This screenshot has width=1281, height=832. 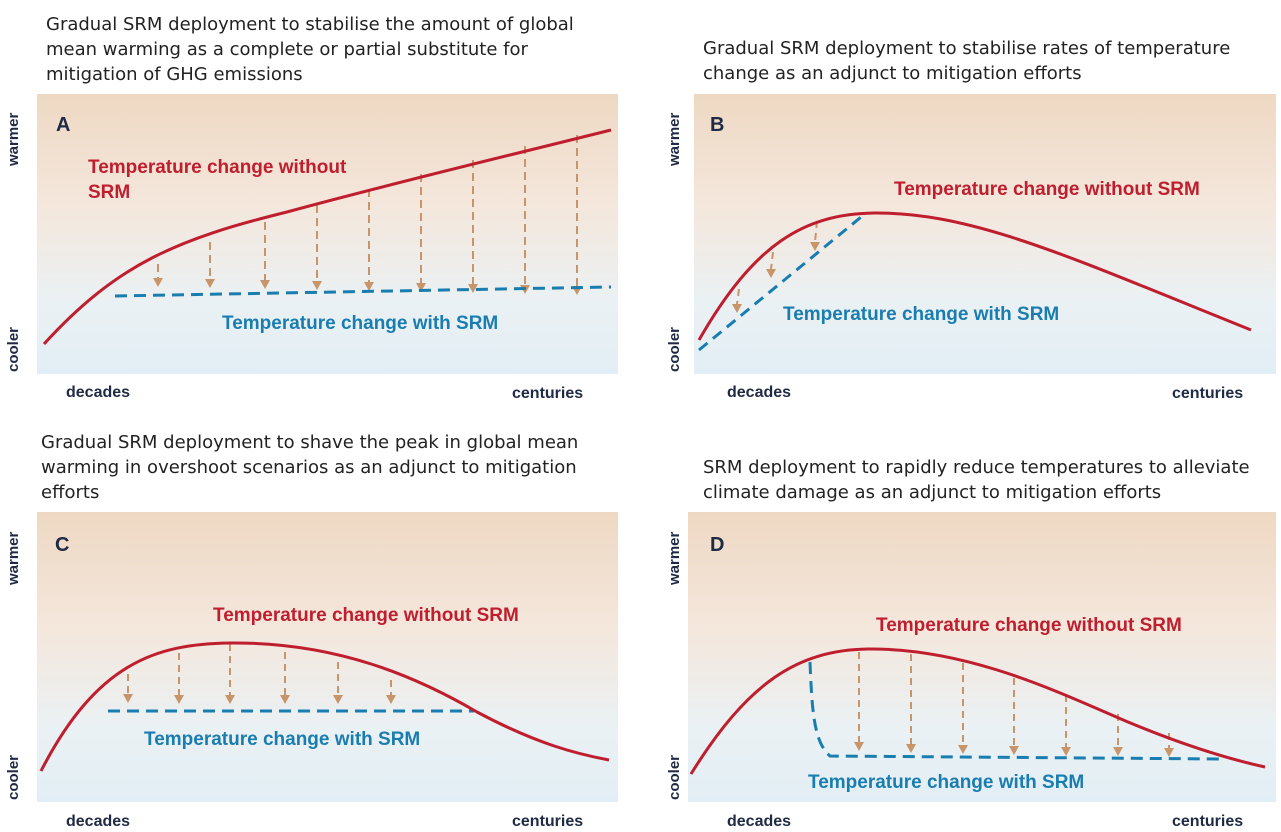 I want to click on panel-b-line-with-srm, so click(x=782, y=281).